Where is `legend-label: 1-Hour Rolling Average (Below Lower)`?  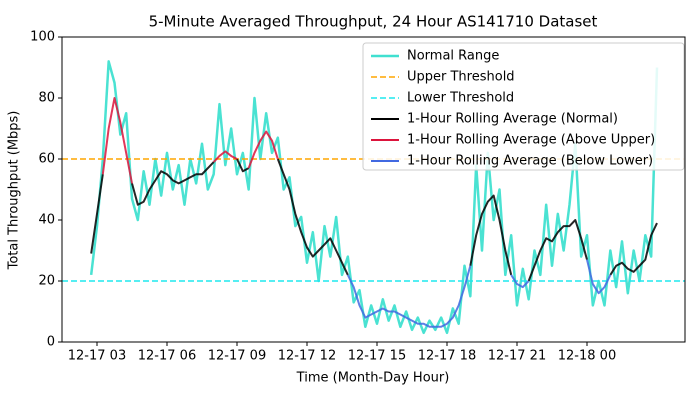
legend-label: 1-Hour Rolling Average (Below Lower) is located at coordinates (530, 161).